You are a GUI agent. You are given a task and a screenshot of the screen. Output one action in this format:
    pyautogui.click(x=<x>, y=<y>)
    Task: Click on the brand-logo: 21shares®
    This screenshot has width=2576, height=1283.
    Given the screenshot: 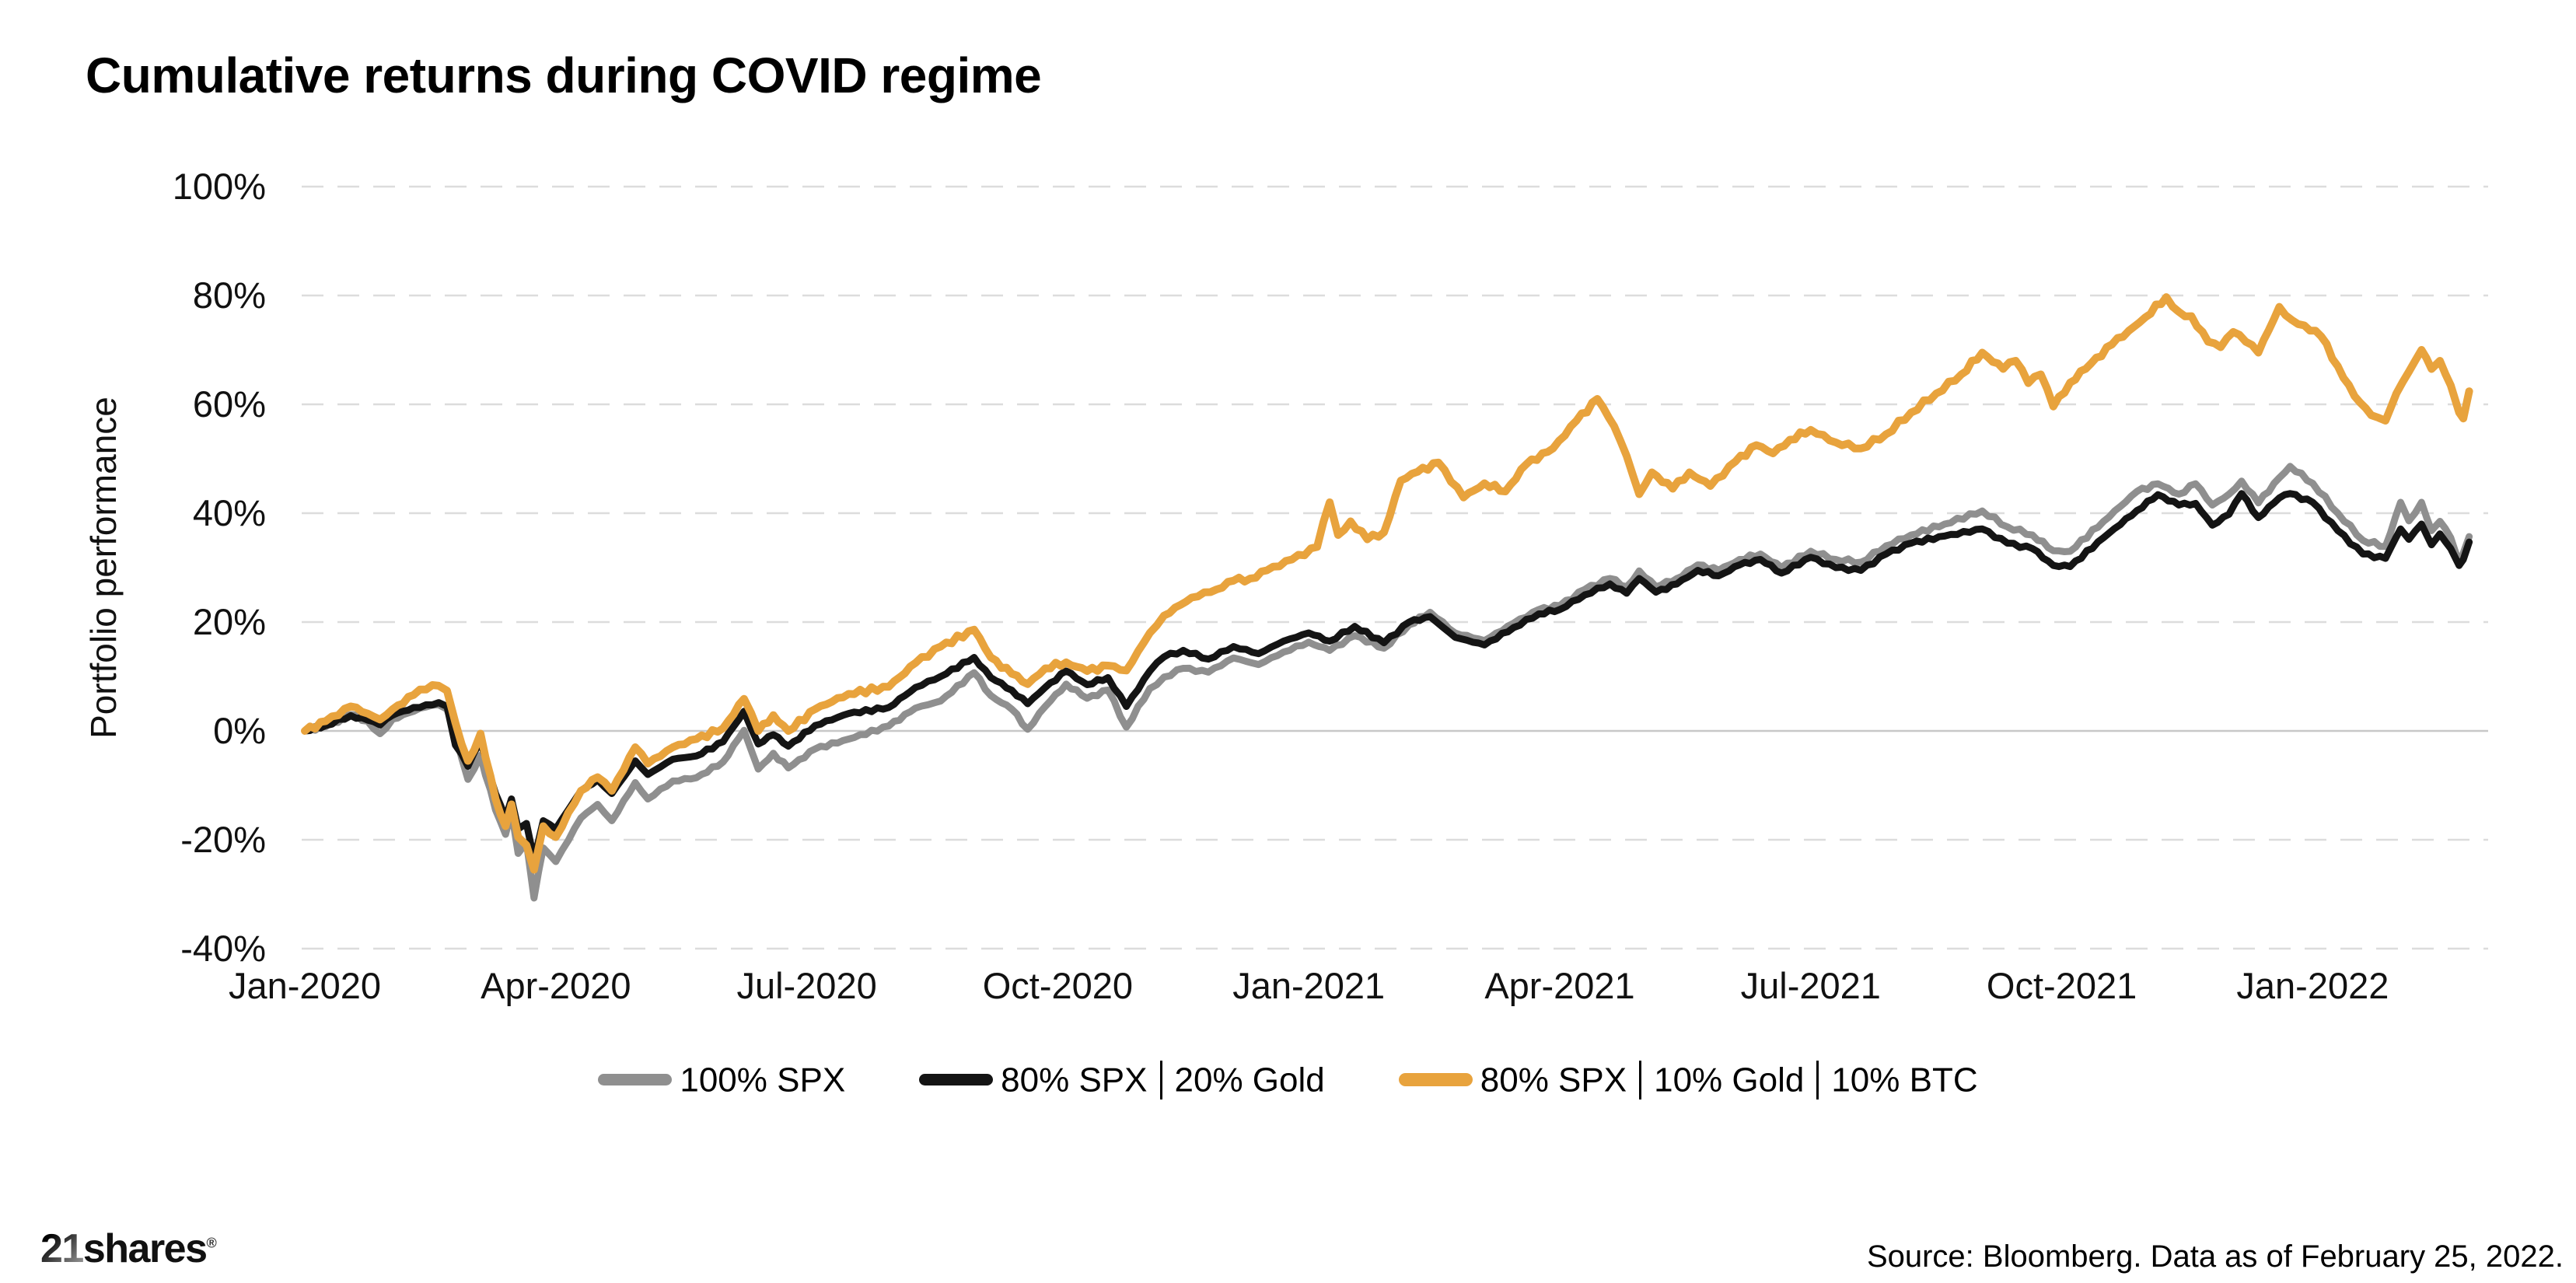 What is the action you would take?
    pyautogui.click(x=128, y=1249)
    